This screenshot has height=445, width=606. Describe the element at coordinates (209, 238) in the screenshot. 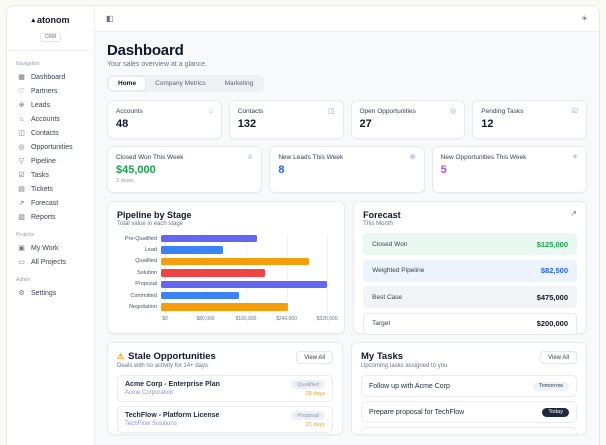

I see `chart-bar-pre-qualified` at that location.